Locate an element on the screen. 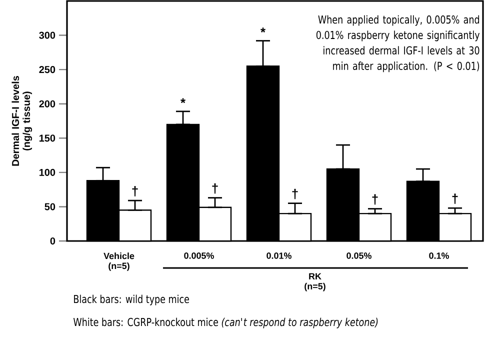 The image size is (490, 346). y-tick-label: 0 is located at coordinates (53, 241).